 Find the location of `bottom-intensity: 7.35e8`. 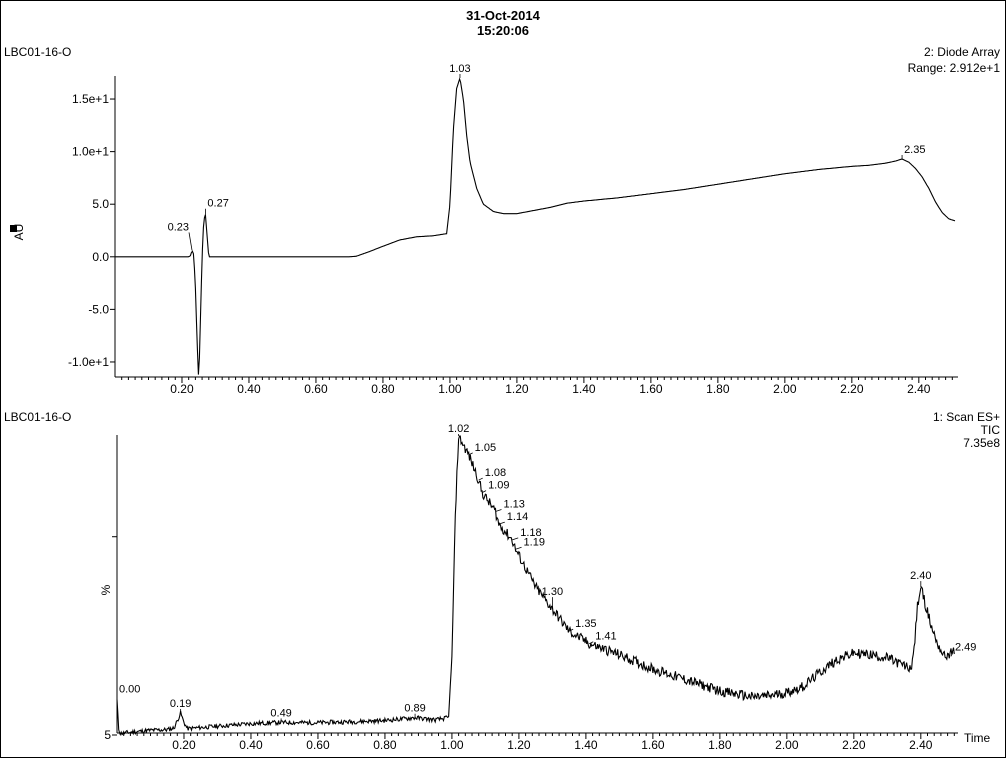

bottom-intensity: 7.35e8 is located at coordinates (981, 443).